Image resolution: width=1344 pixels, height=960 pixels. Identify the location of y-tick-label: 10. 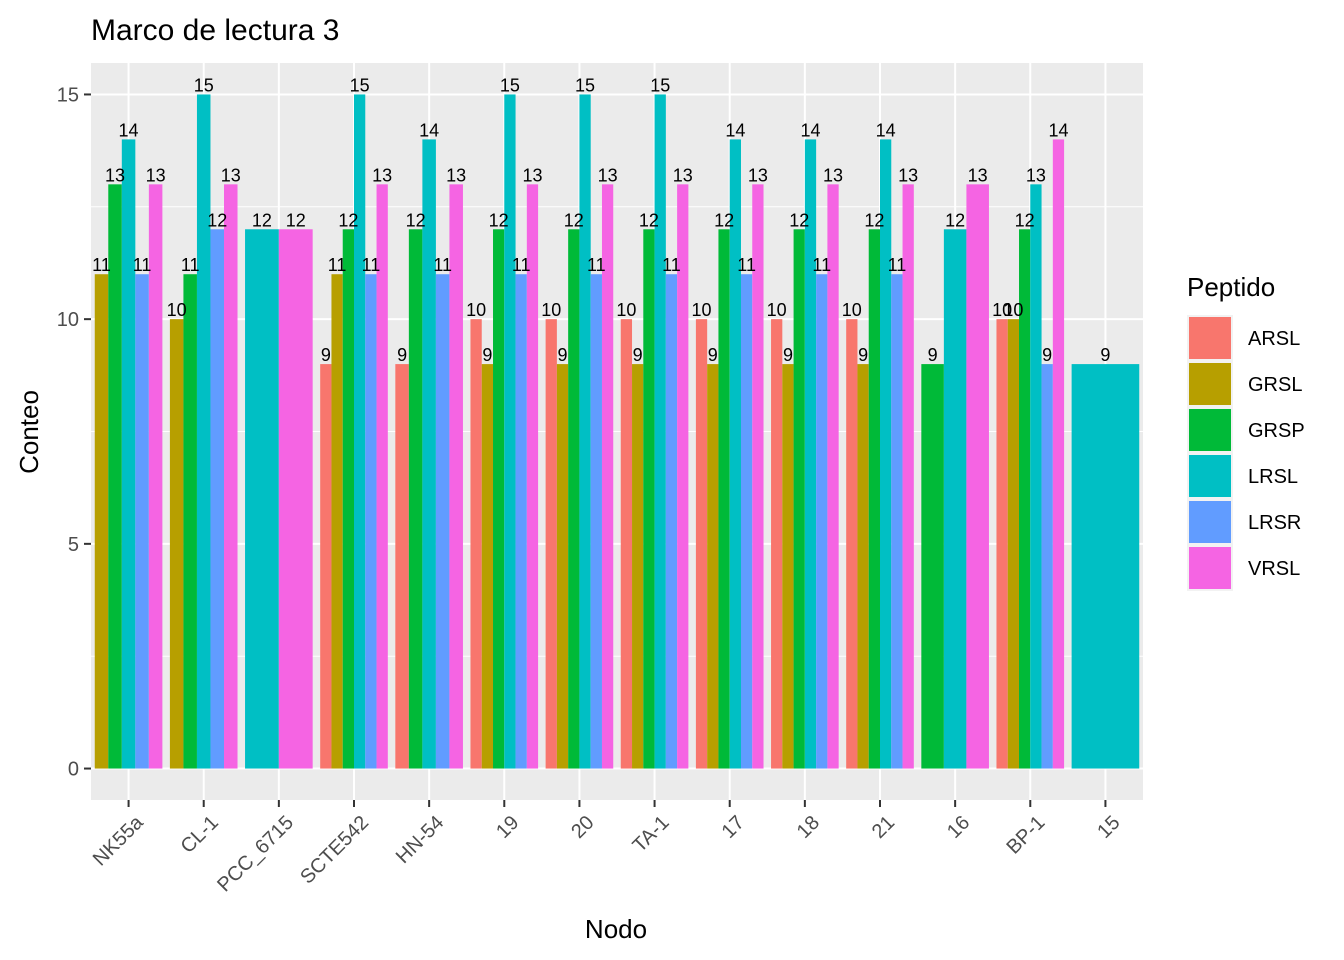
(68, 320).